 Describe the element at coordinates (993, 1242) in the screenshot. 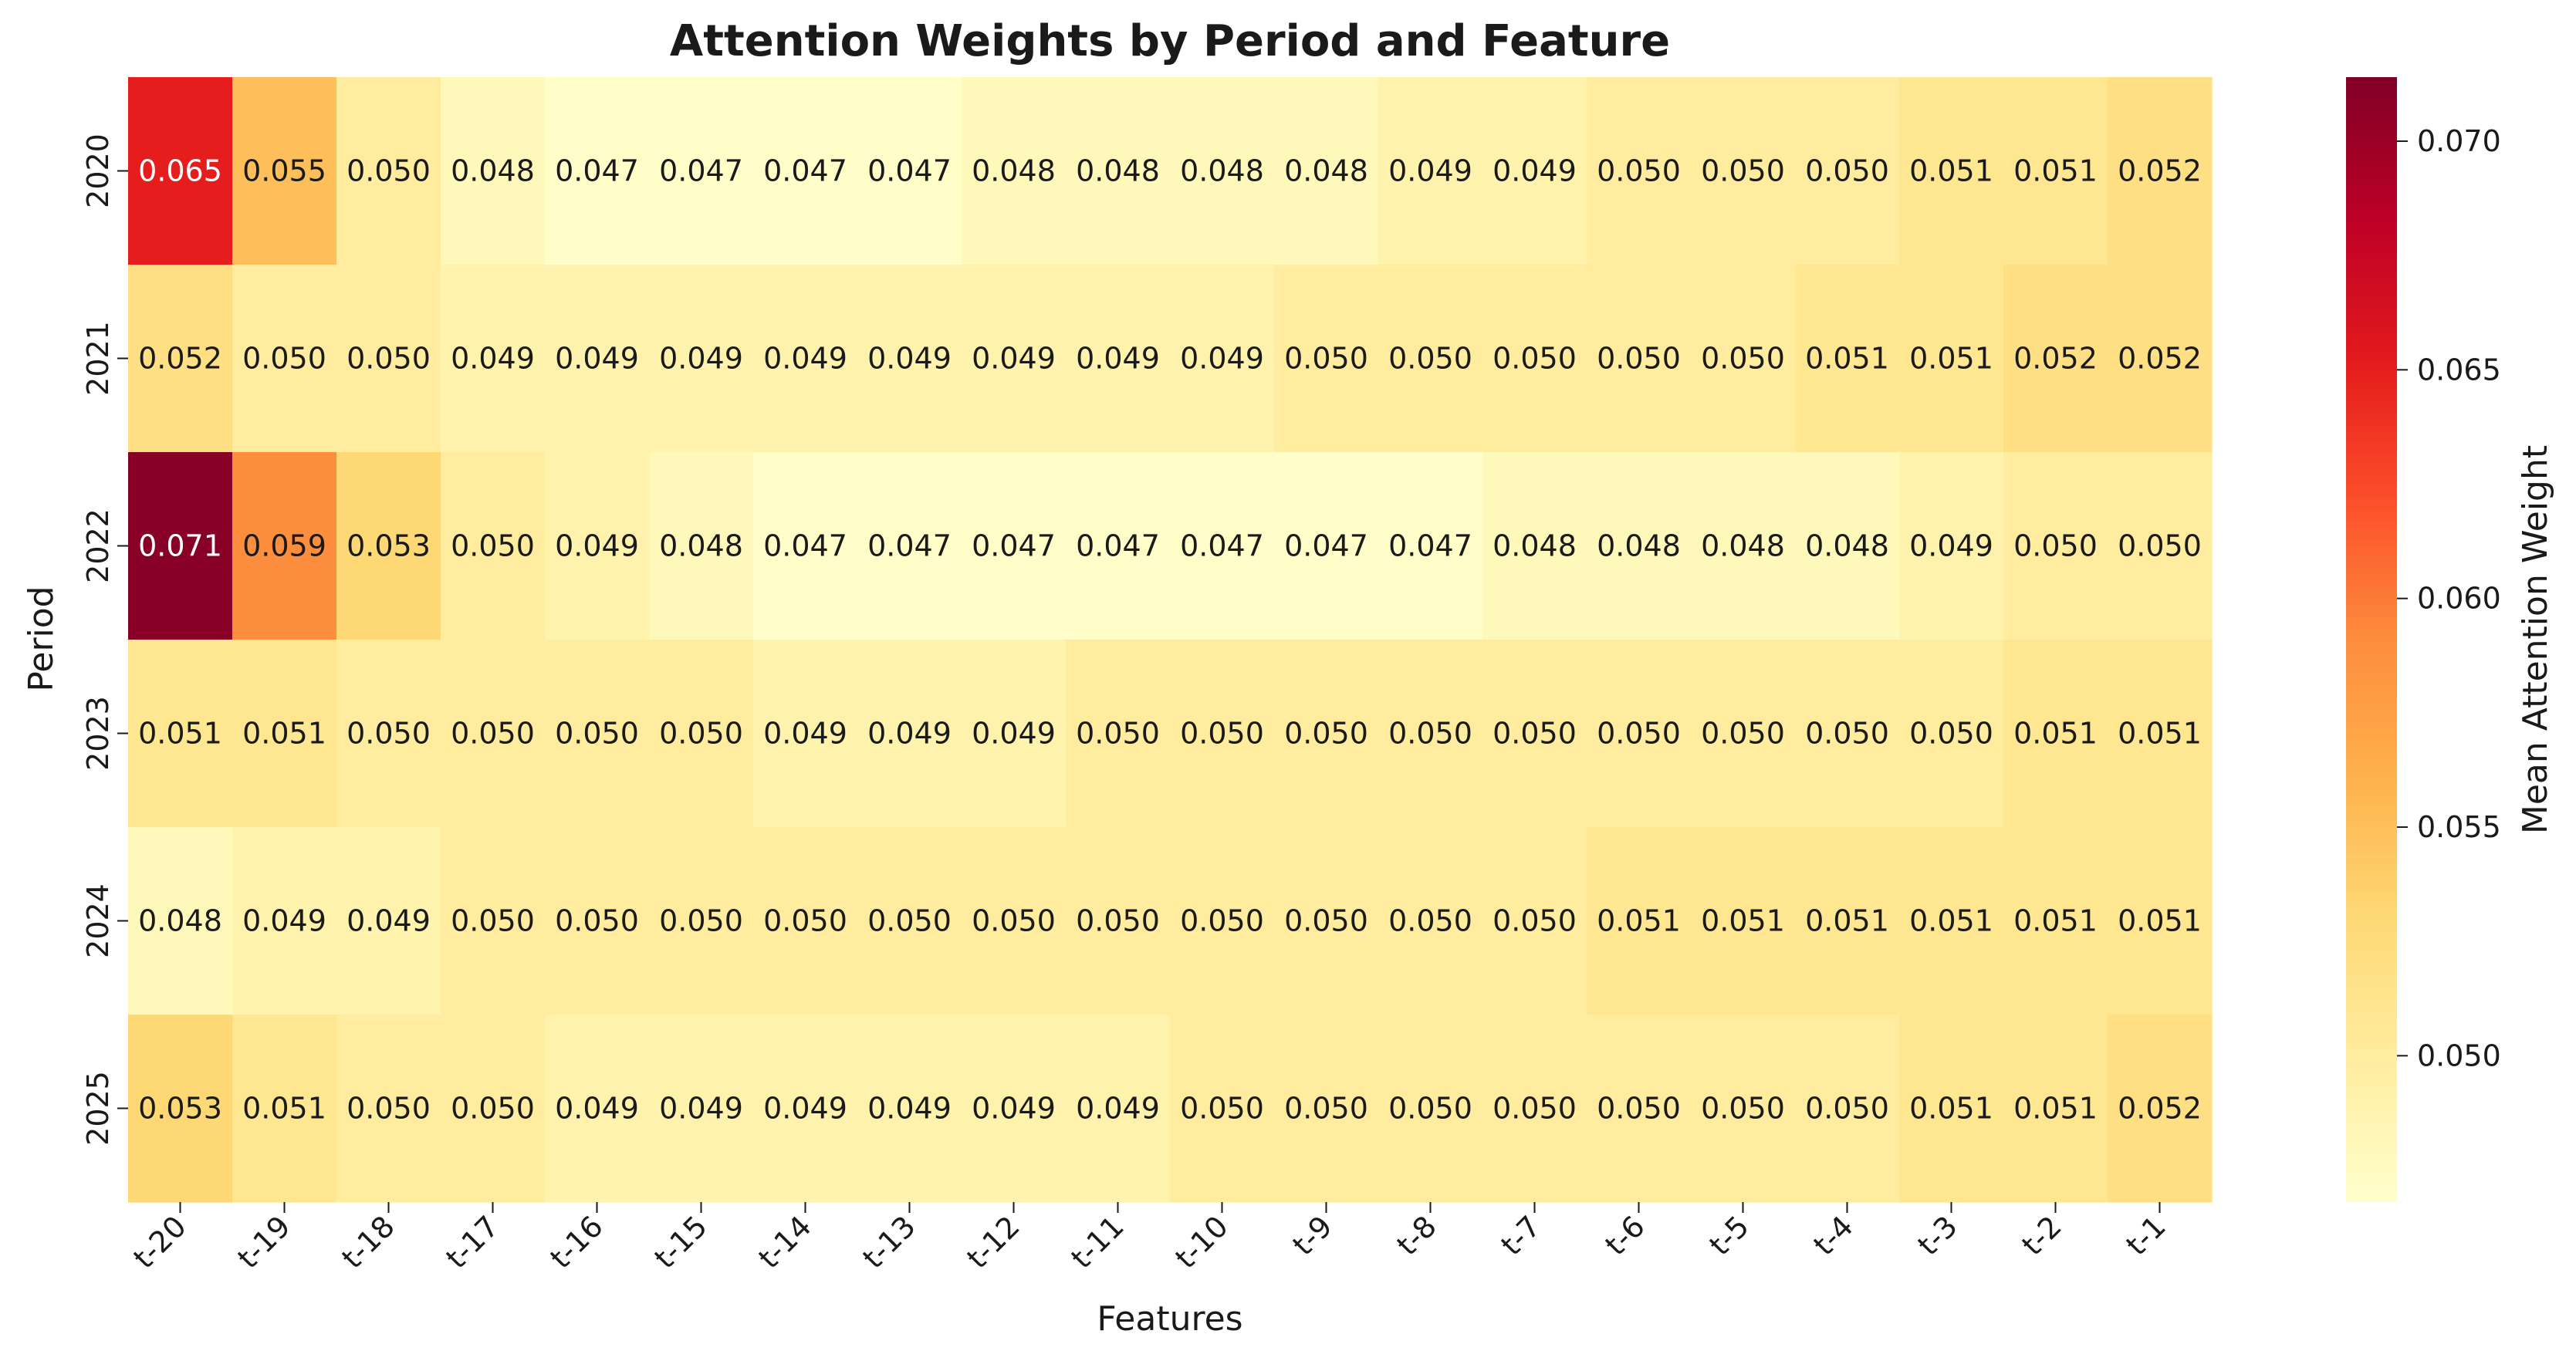

I see `x-tick-label: t-12` at that location.